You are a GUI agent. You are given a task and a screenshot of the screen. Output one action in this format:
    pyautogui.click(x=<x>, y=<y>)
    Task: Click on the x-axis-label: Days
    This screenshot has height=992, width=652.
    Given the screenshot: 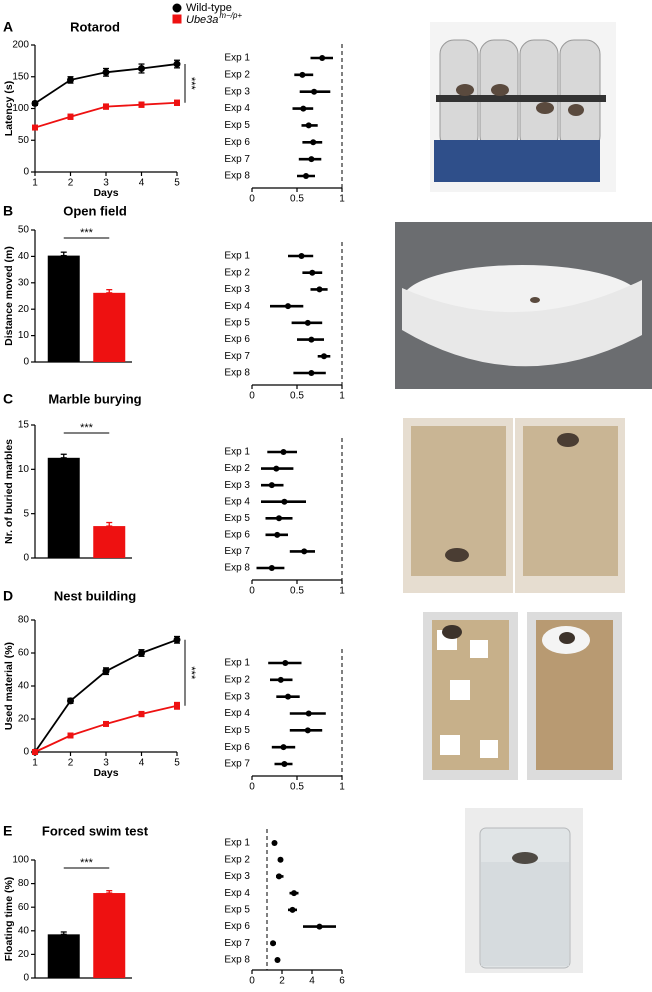 What is the action you would take?
    pyautogui.click(x=105, y=773)
    